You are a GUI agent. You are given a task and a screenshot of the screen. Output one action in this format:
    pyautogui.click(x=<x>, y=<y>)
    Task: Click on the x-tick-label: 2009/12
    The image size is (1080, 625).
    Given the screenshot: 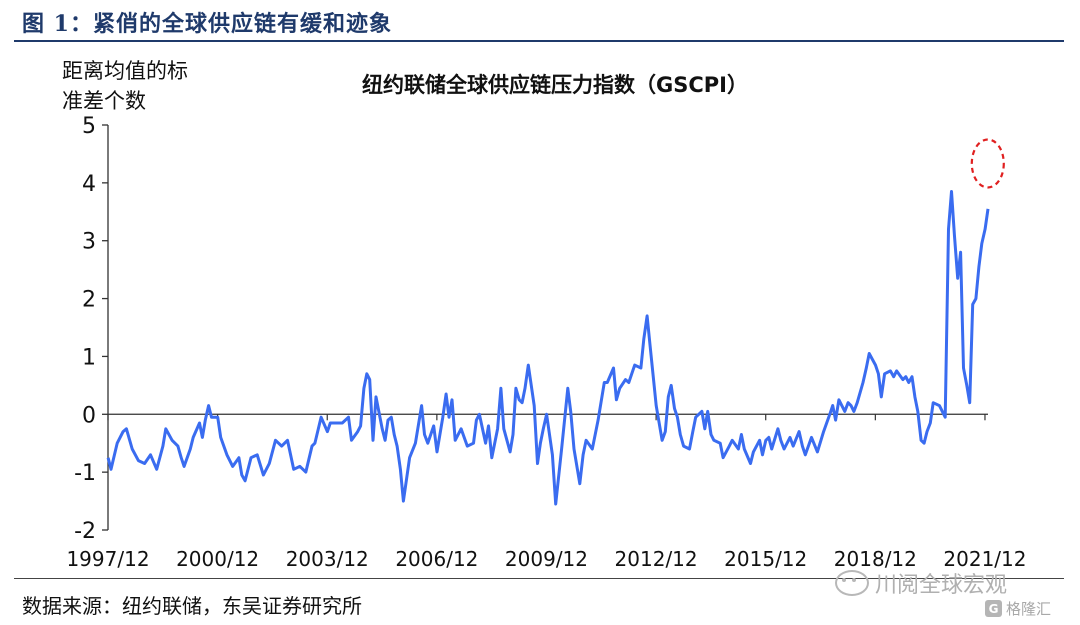 What is the action you would take?
    pyautogui.click(x=546, y=559)
    